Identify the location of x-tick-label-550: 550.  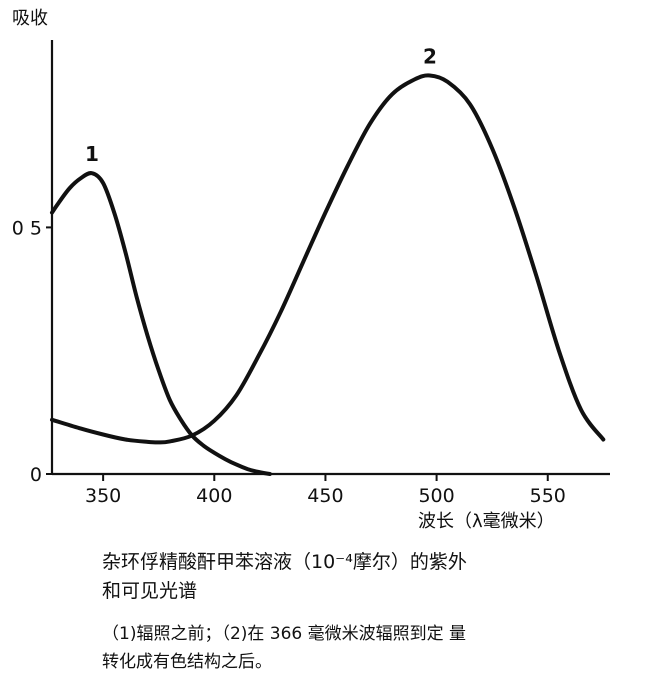
(548, 496).